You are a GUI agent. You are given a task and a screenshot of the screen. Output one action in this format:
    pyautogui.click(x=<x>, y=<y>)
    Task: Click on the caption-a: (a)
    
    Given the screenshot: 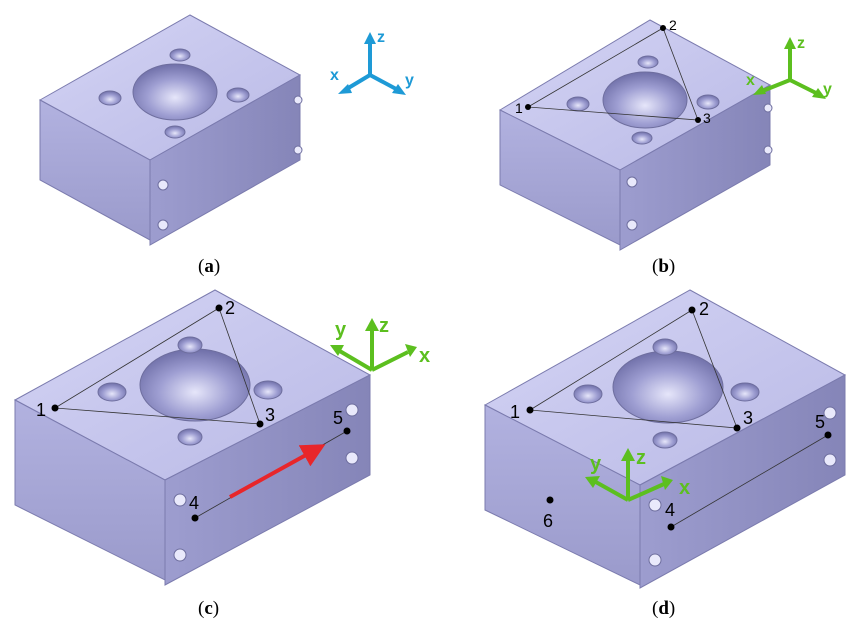 What is the action you would take?
    pyautogui.click(x=209, y=266)
    